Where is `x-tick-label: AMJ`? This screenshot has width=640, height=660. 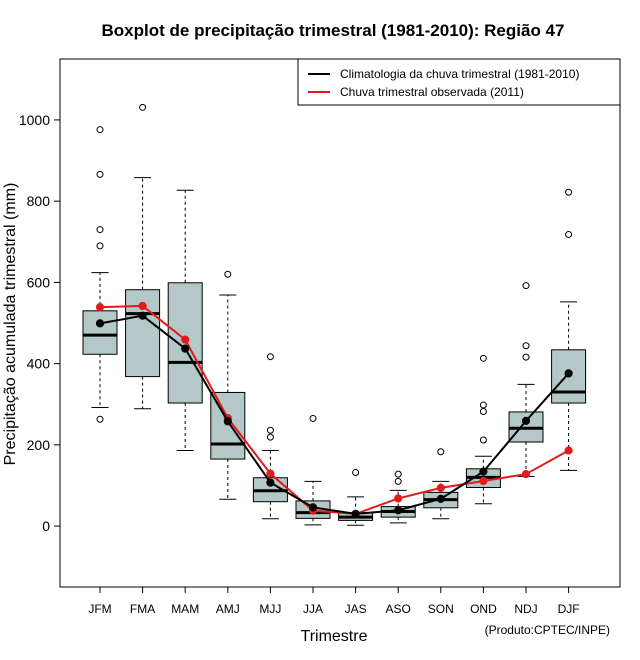
x-tick-label: AMJ is located at coordinates (228, 609).